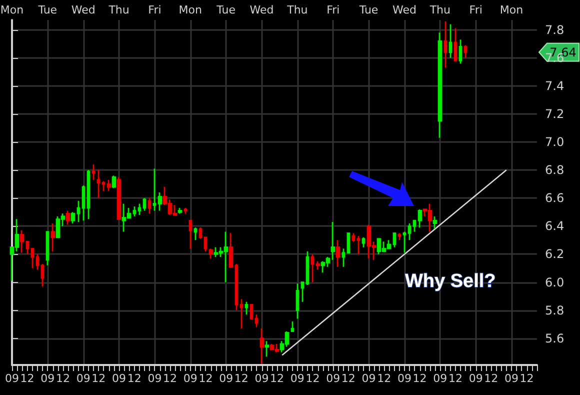 The image size is (580, 395). What do you see at coordinates (554, 310) in the screenshot?
I see `y-tick-label: 5.8` at bounding box center [554, 310].